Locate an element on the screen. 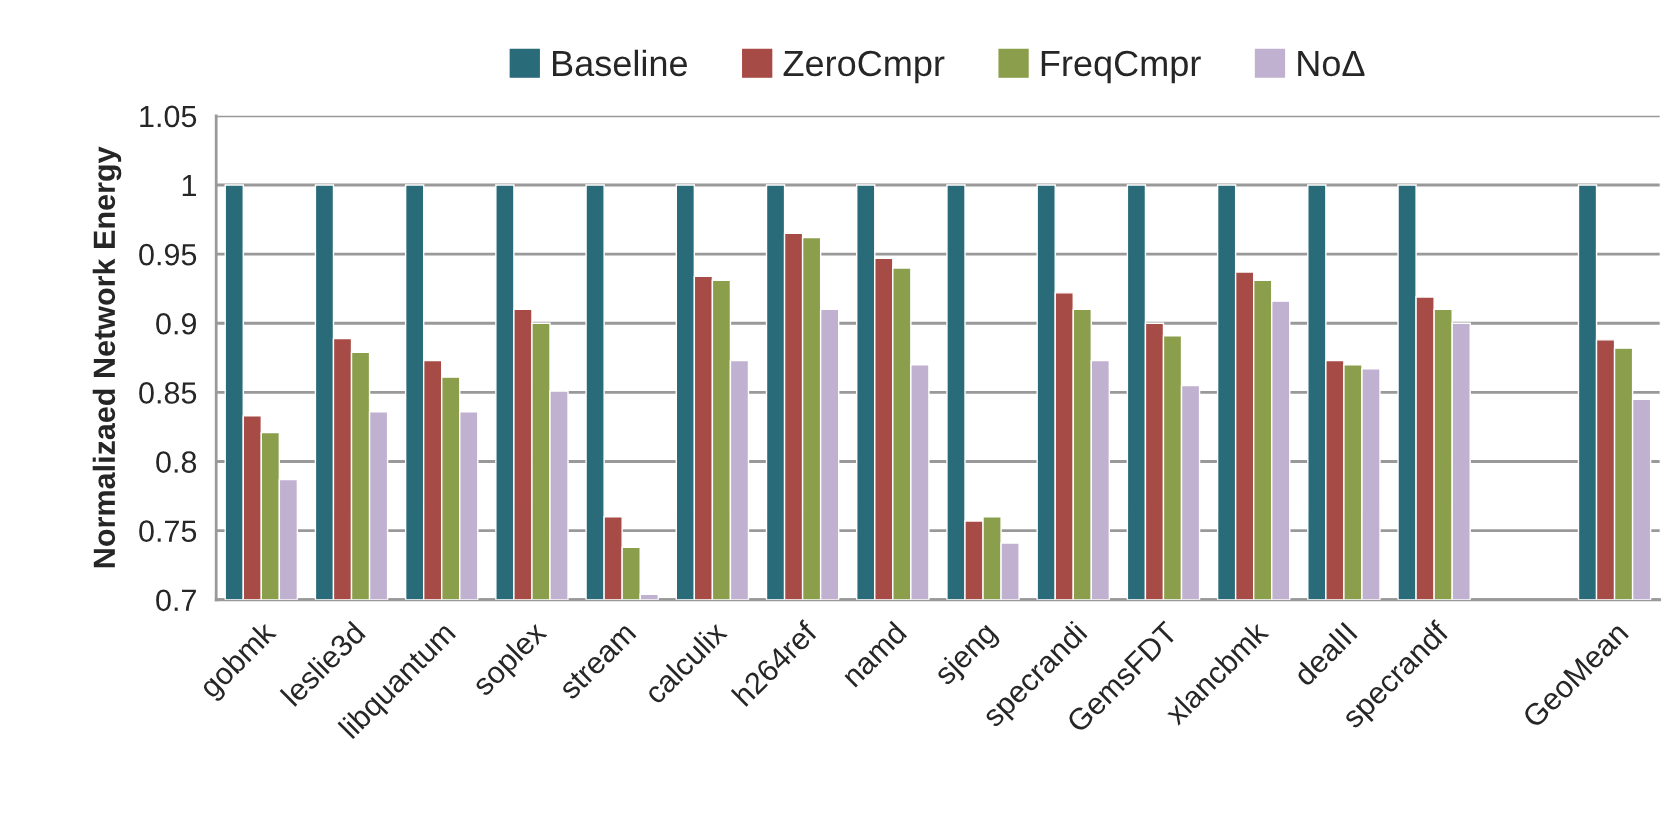 This screenshot has width=1663, height=816. y-axis-title: Normalizaed Network Energy is located at coordinates (107, 357).